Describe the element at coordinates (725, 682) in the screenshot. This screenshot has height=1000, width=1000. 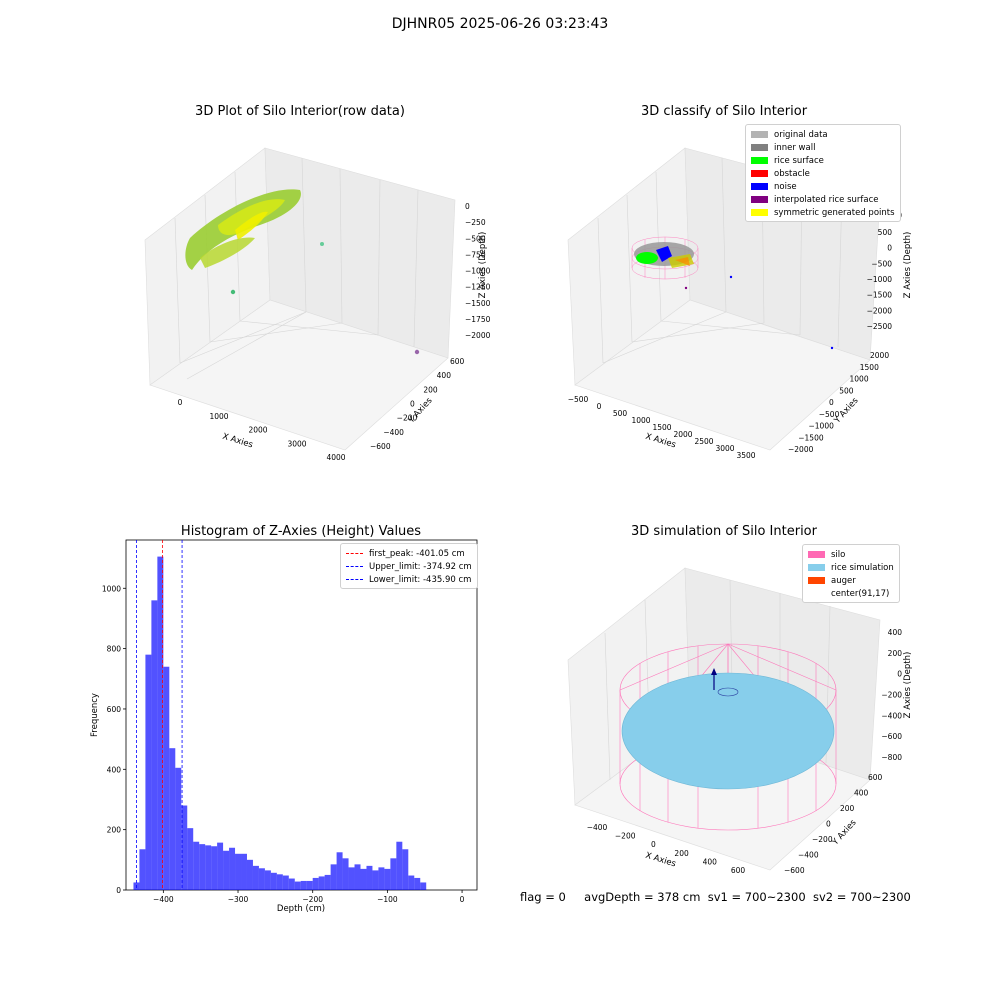
I see `simulation-auger` at that location.